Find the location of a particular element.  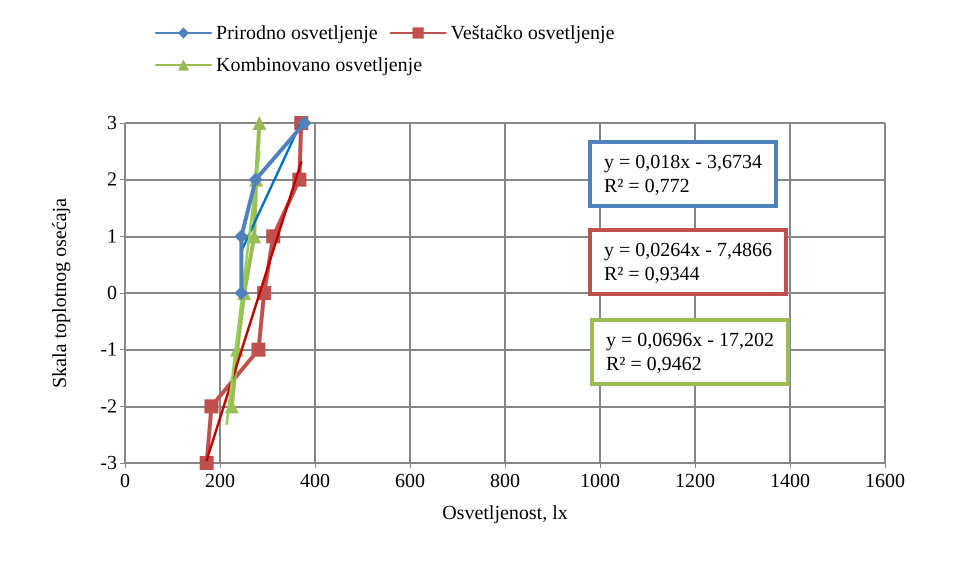

x-tick-label: 1400 is located at coordinates (790, 481).